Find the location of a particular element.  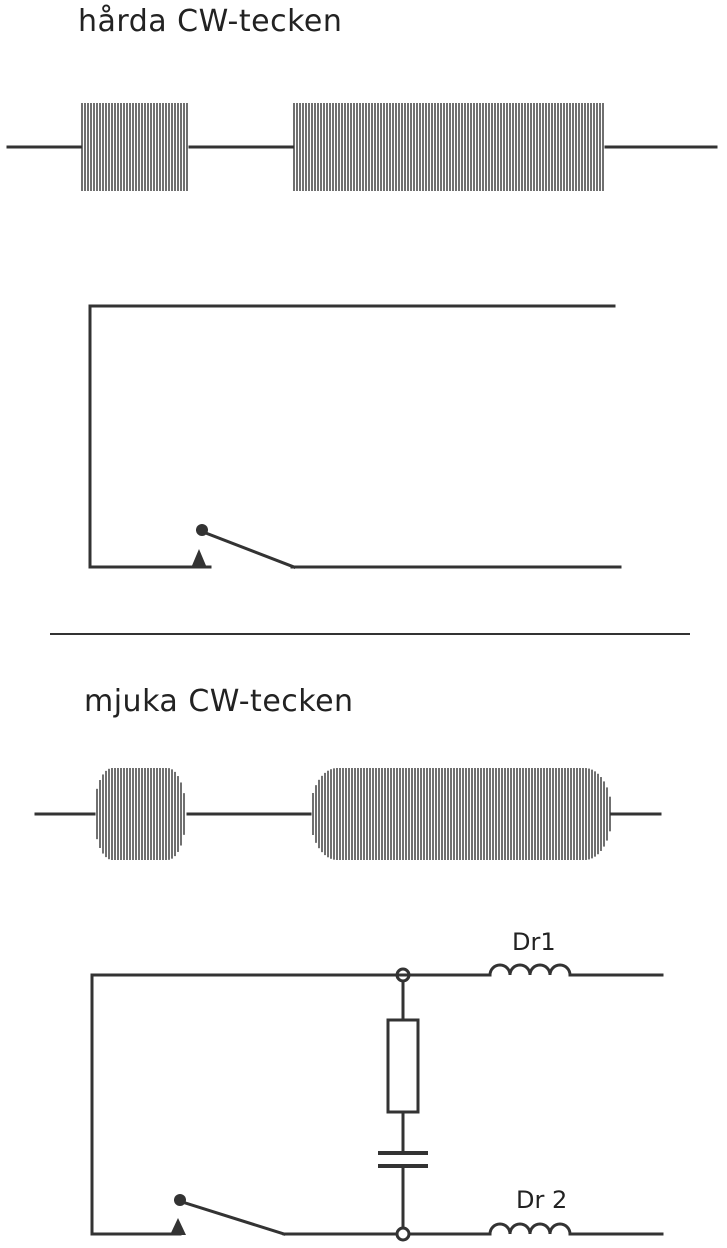

soft-waveform is located at coordinates (348, 814).